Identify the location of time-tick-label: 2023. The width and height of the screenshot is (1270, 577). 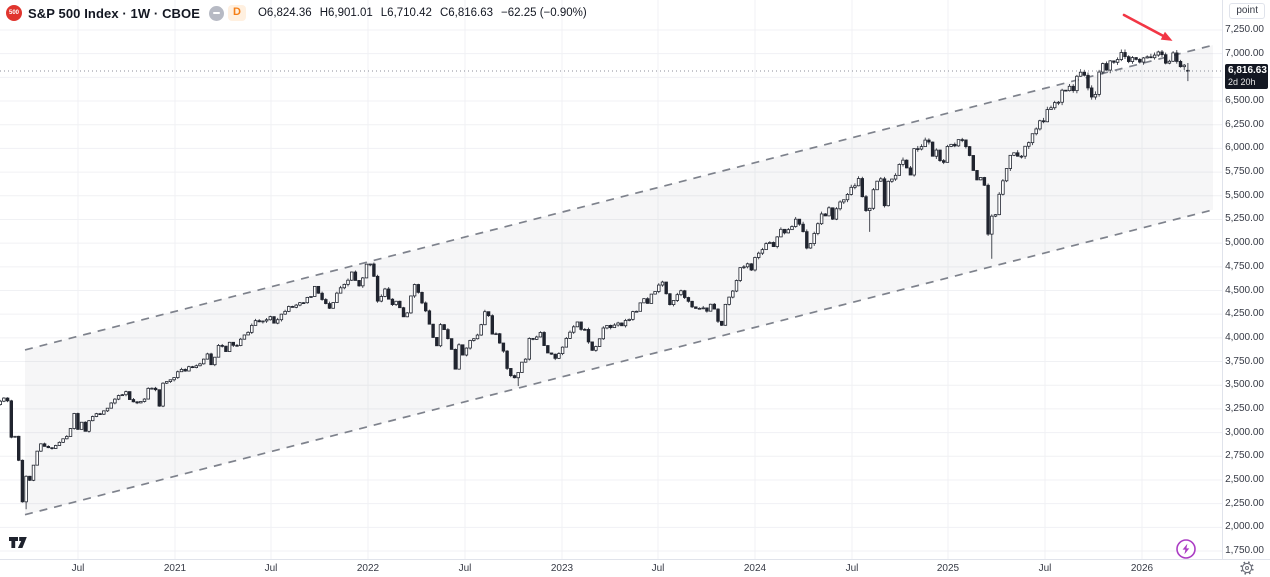
(562, 568).